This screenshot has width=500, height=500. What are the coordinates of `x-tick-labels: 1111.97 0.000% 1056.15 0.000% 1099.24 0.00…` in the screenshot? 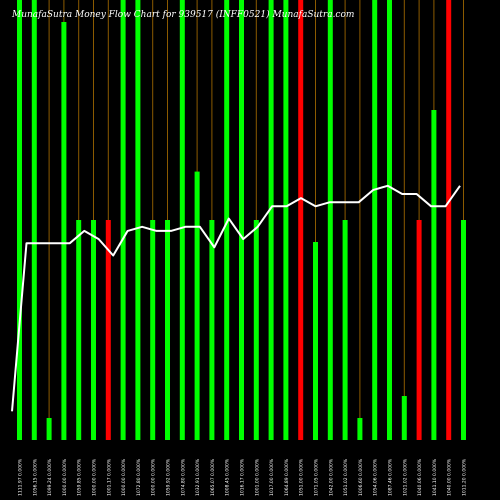 It's located at (243, 477).